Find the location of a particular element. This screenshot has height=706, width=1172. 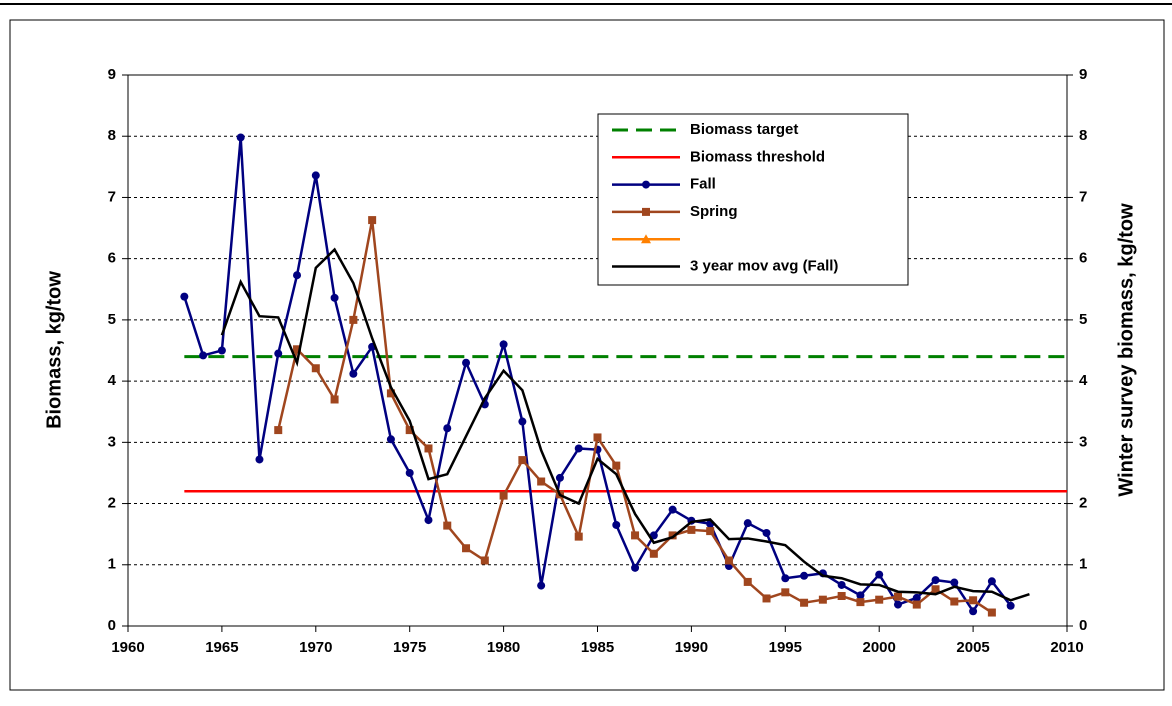

x-tick-label: 1975 is located at coordinates (409, 647).